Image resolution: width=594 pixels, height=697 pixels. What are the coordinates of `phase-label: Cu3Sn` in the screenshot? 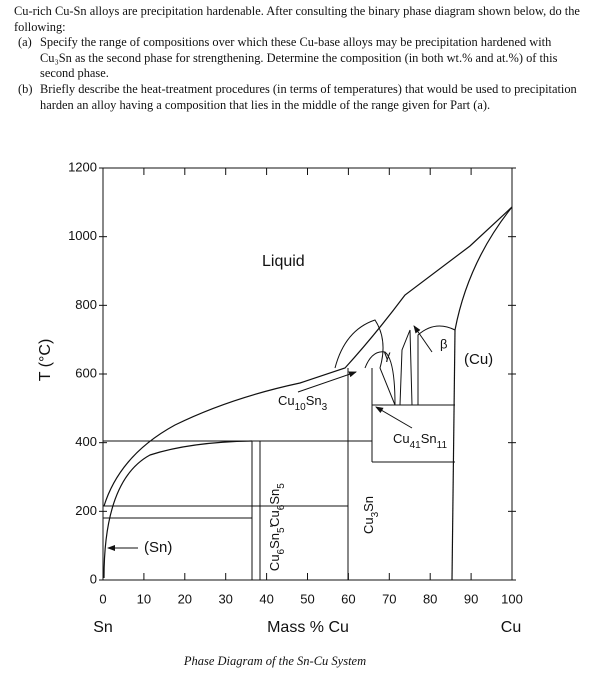 It's located at (371, 515).